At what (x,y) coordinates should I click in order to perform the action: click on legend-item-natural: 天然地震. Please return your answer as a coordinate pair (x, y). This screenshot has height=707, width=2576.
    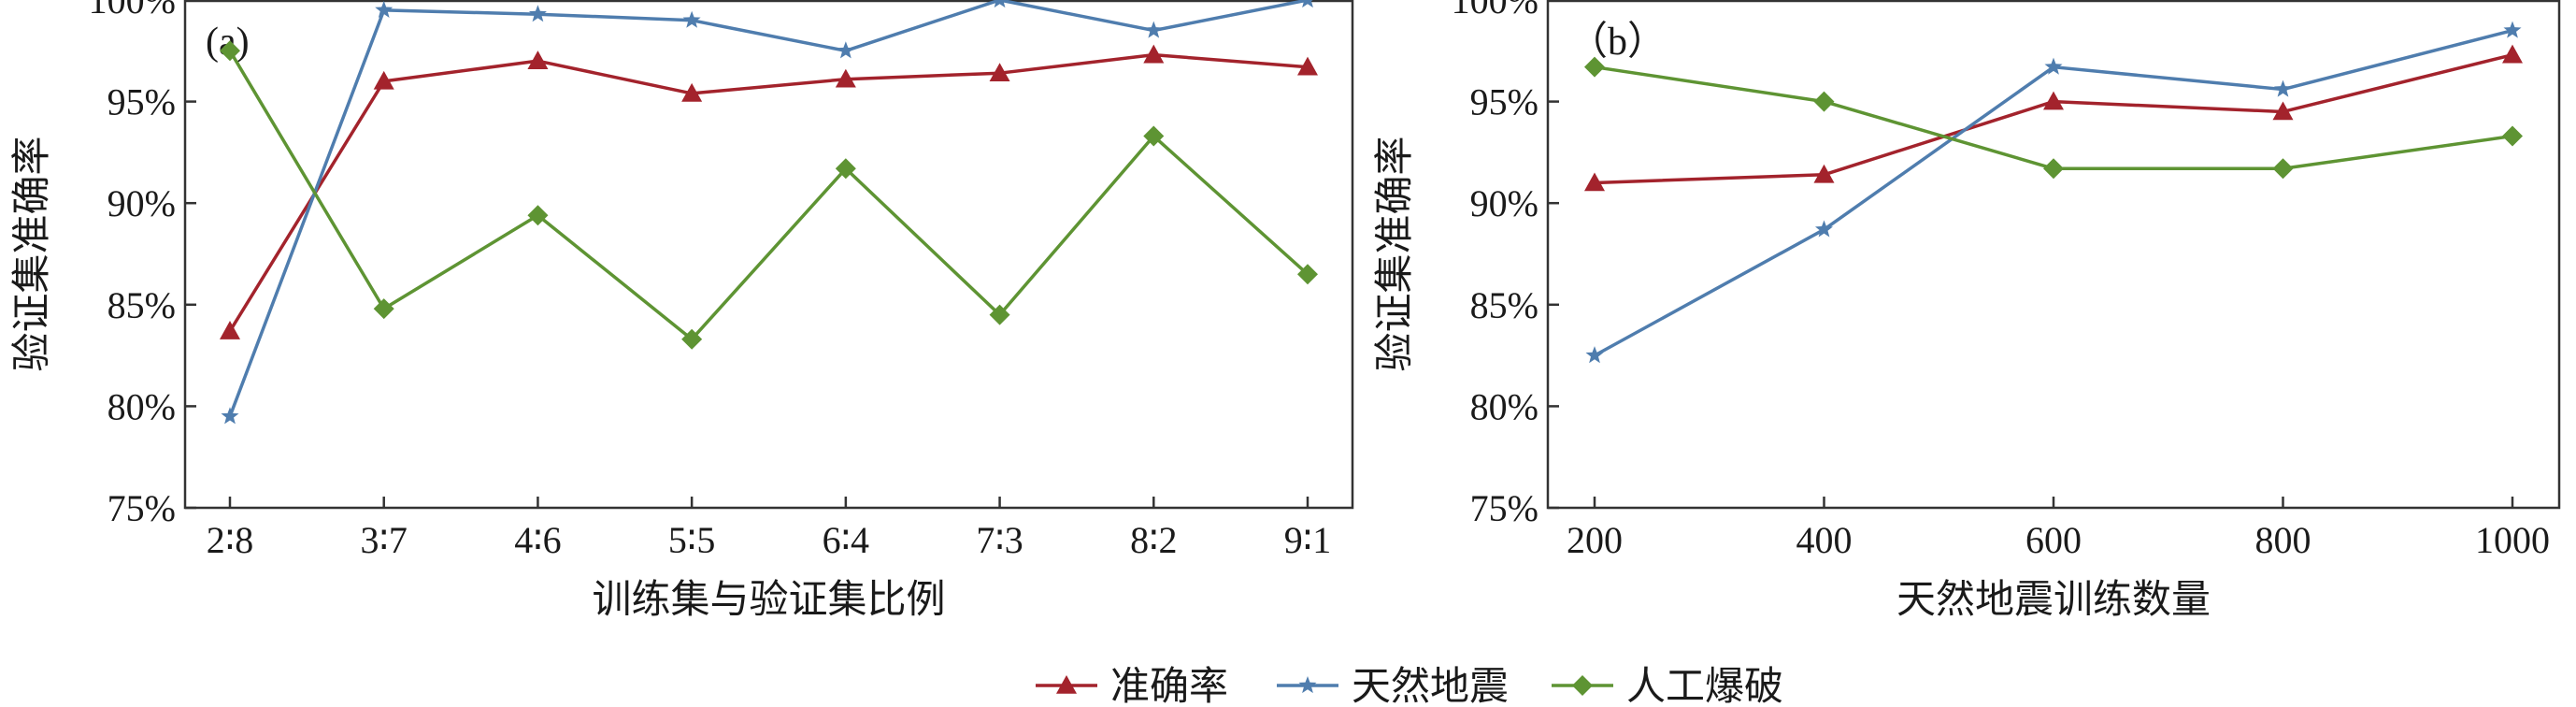
    Looking at the image, I should click on (1393, 686).